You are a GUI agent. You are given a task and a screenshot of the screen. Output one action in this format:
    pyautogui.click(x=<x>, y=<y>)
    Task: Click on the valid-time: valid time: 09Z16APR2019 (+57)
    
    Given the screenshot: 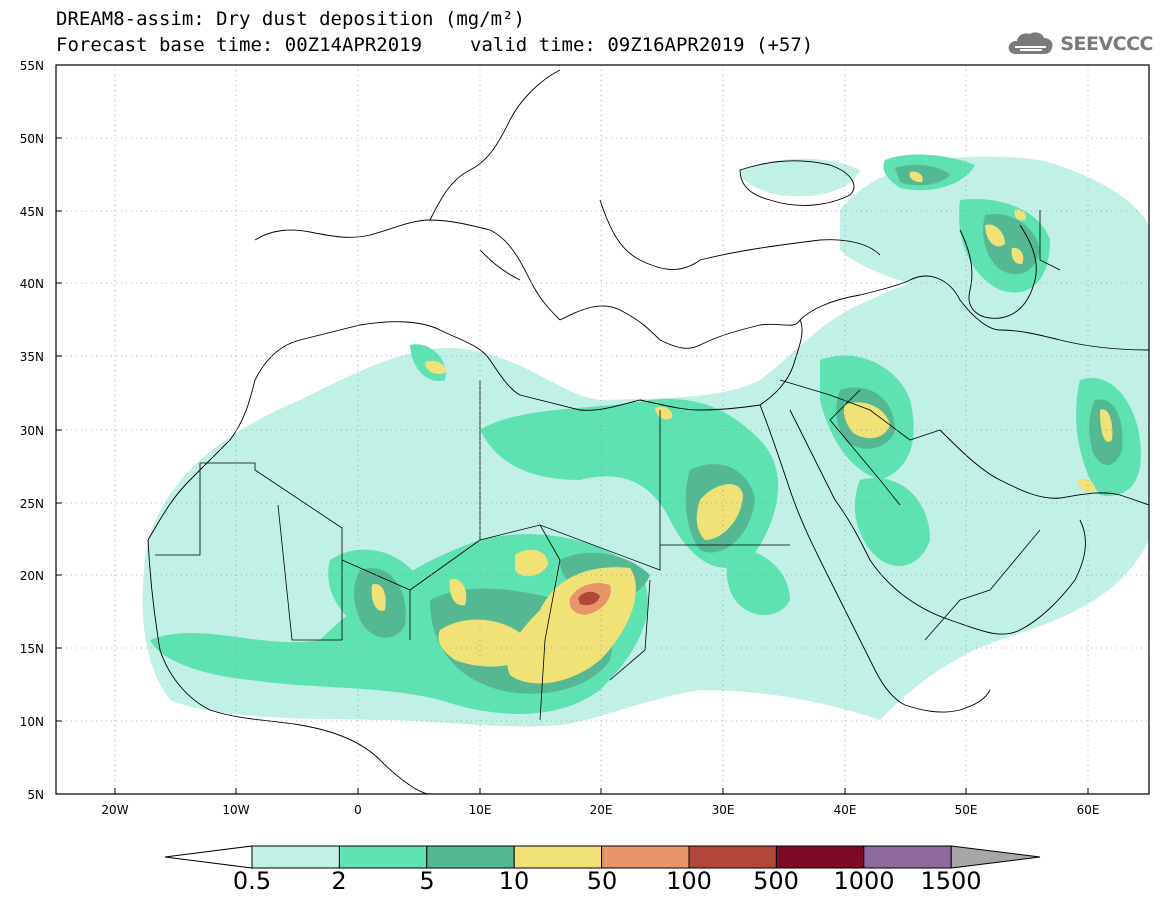 What is the action you would take?
    pyautogui.click(x=642, y=45)
    